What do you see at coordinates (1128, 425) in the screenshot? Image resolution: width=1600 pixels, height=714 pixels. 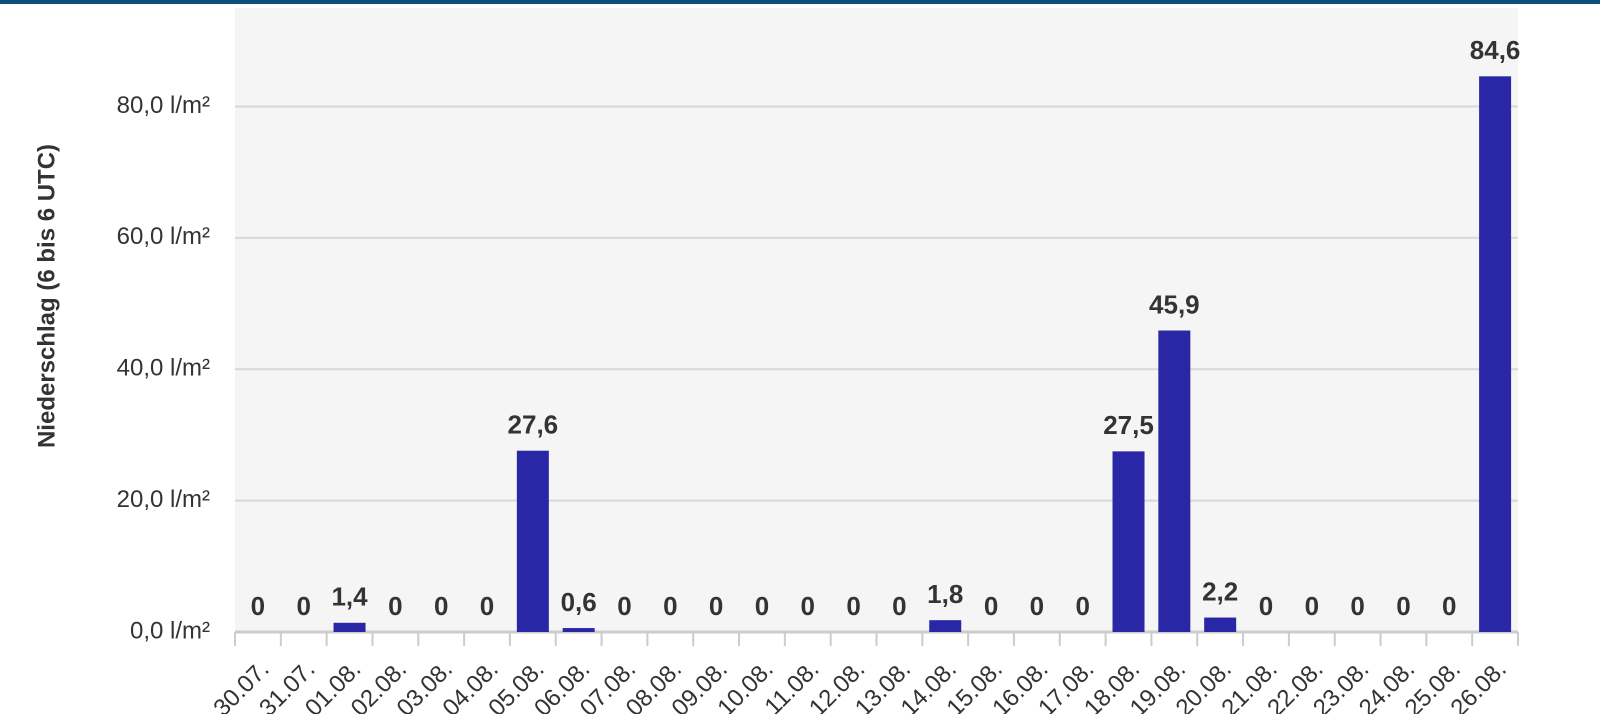 I see `data-label: 27,5` at bounding box center [1128, 425].